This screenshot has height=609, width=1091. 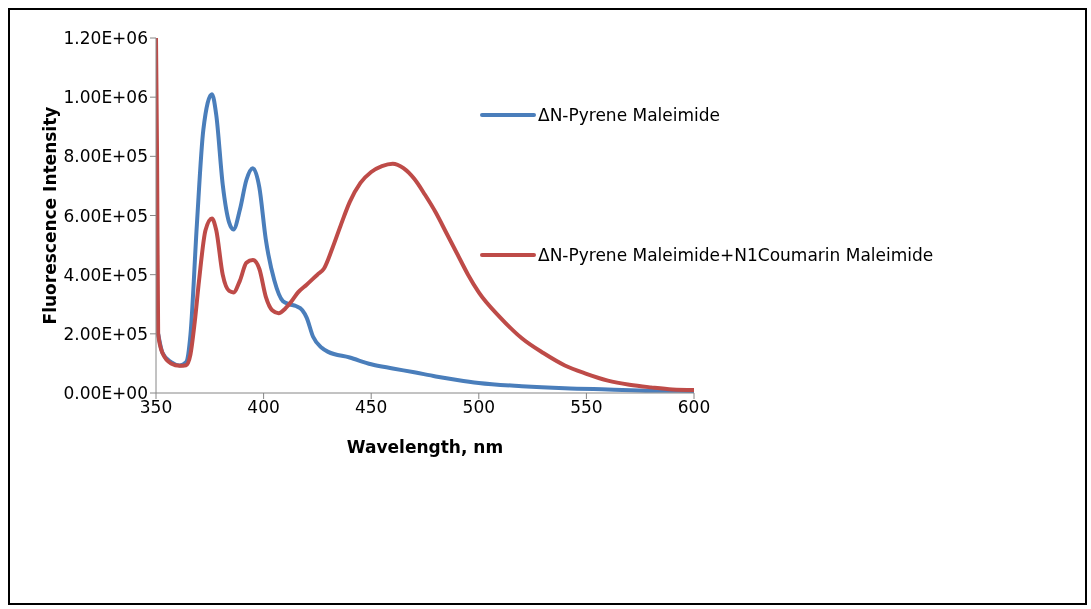 What do you see at coordinates (50, 215) in the screenshot?
I see `y-axis-title: Fluorescence Intensity` at bounding box center [50, 215].